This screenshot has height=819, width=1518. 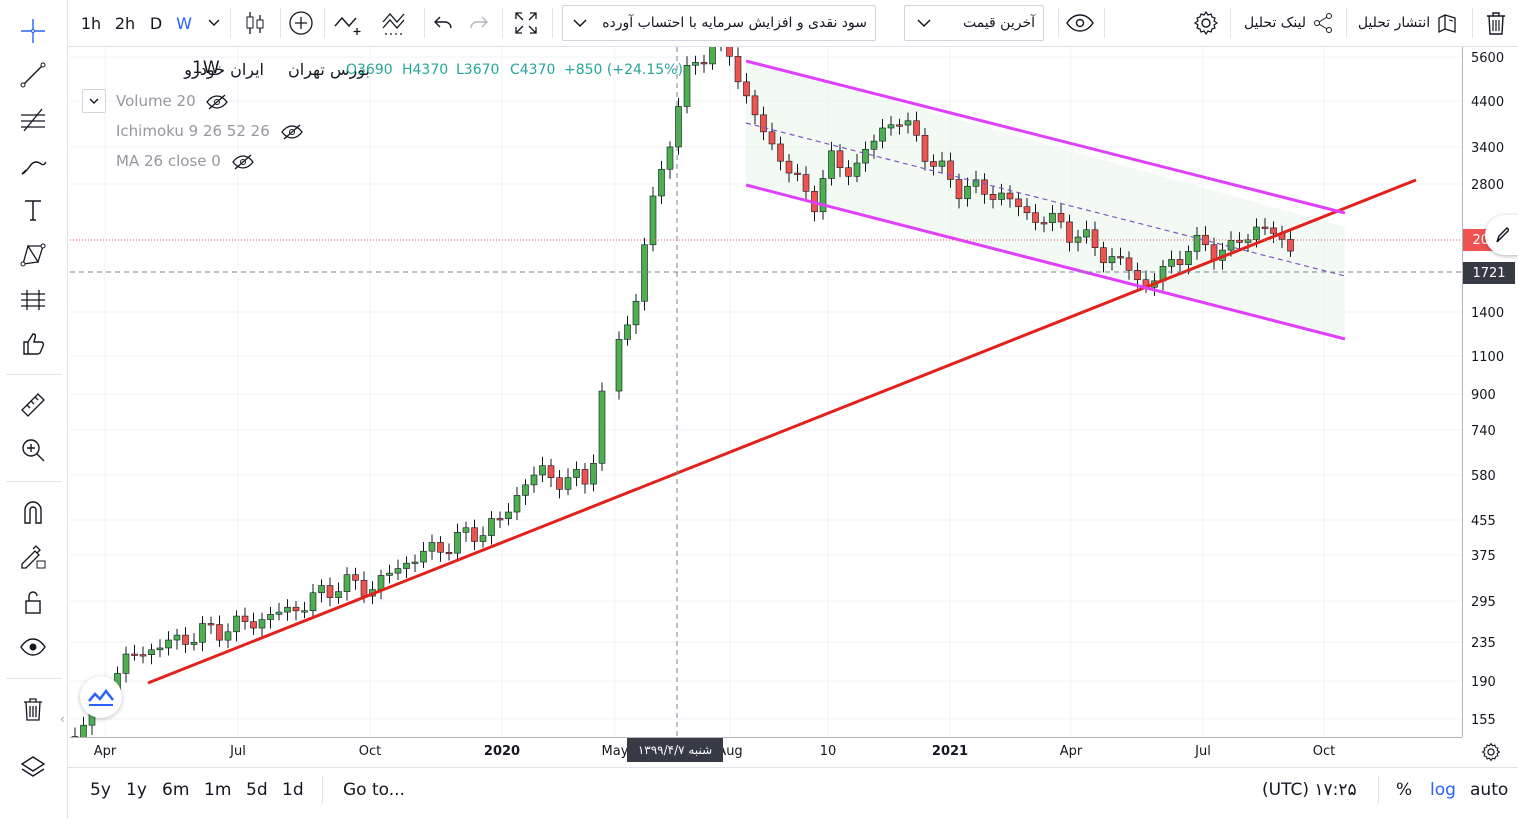 I want to click on brush-icon, so click(x=33, y=165).